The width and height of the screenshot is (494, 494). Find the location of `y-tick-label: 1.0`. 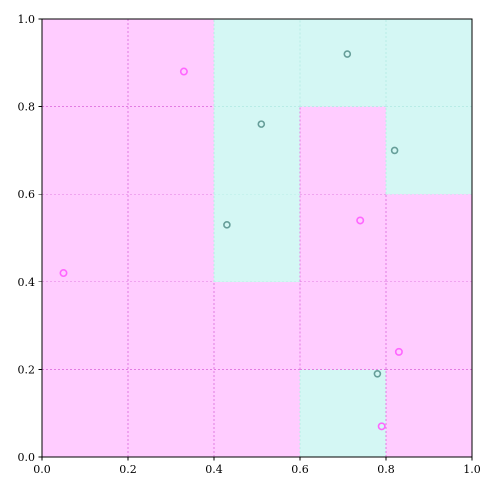

y-tick-label: 1.0 is located at coordinates (27, 19).